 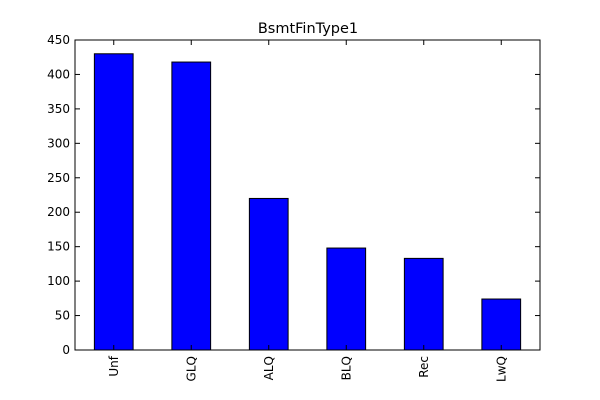 What do you see at coordinates (424, 367) in the screenshot?
I see `x-tick-label-rec: Rec` at bounding box center [424, 367].